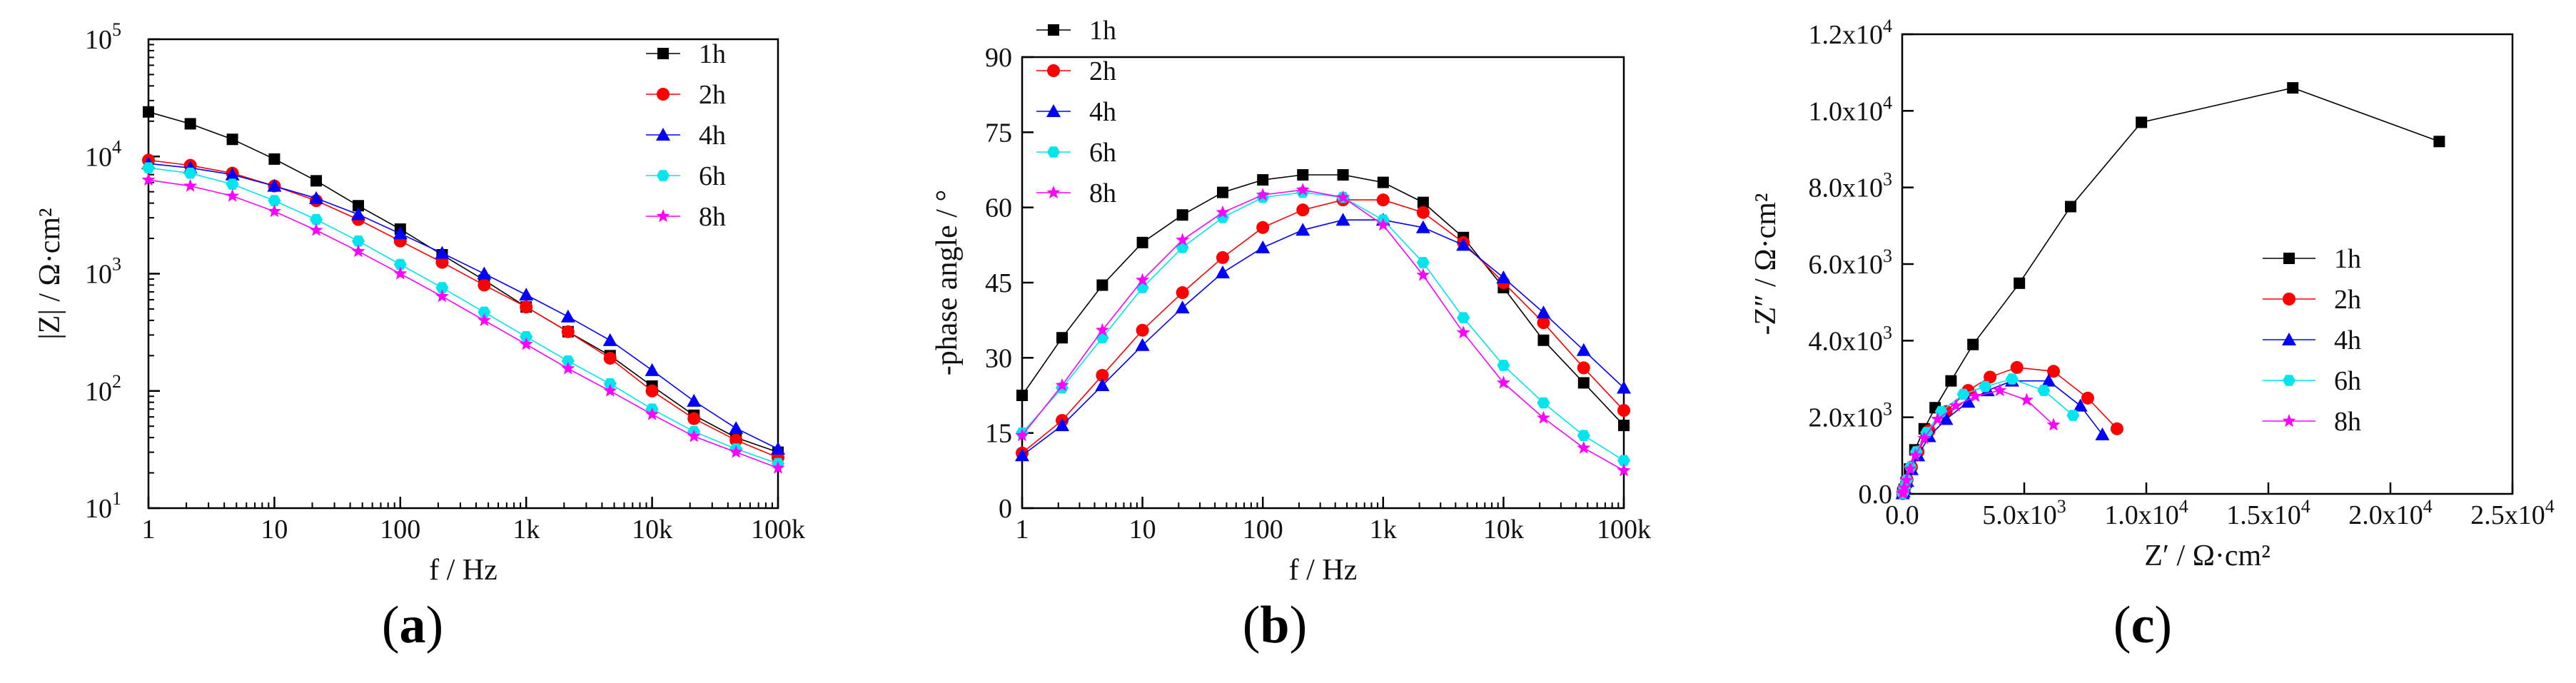 This screenshot has height=683, width=2576. What do you see at coordinates (103, 506) in the screenshot?
I see `y-tick-label: 10¹` at bounding box center [103, 506].